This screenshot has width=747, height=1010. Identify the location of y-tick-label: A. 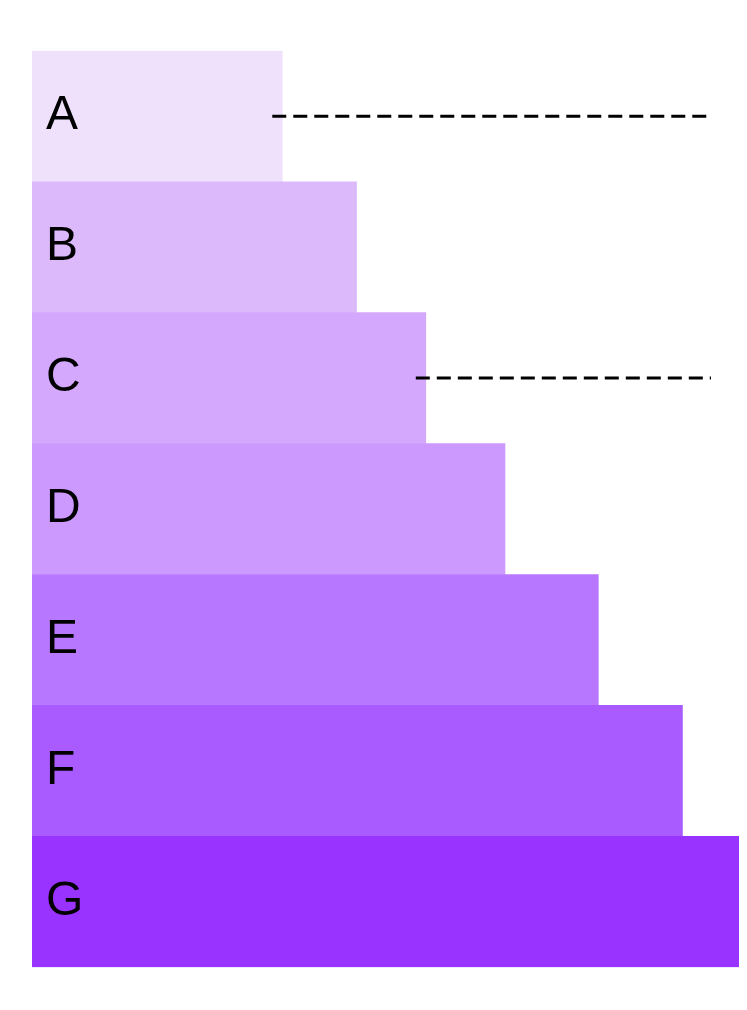
(62, 113).